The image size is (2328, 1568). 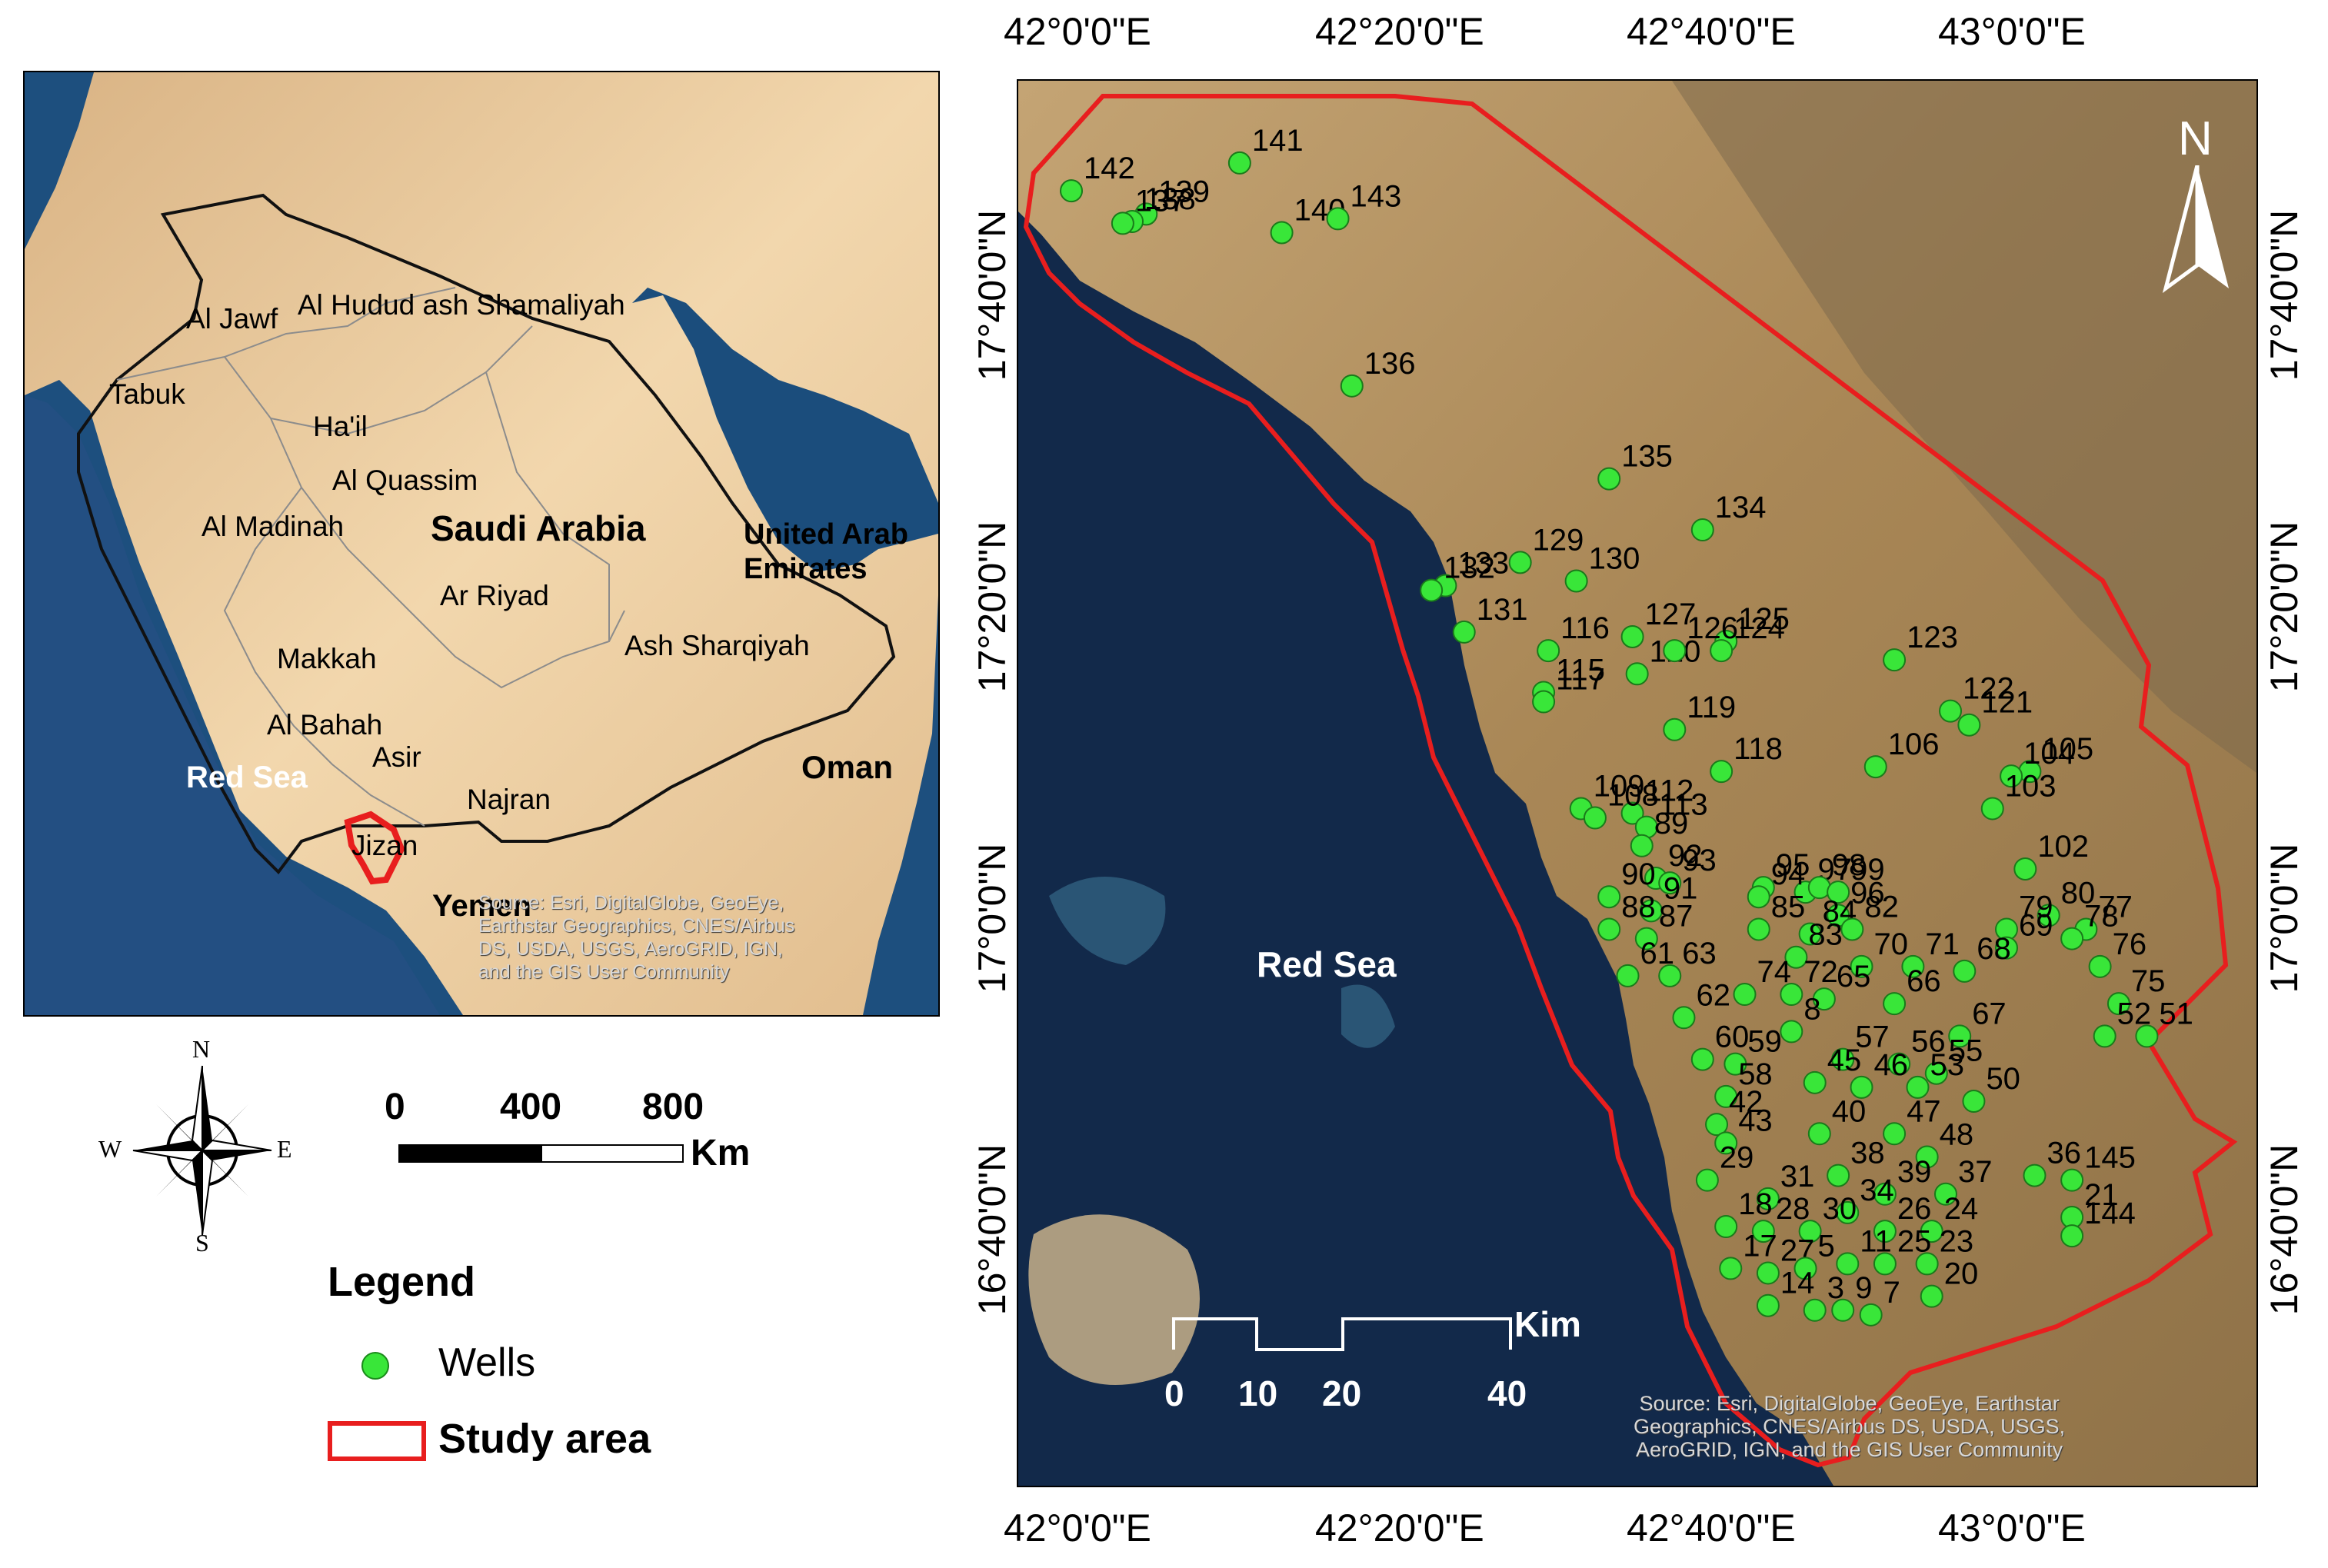 I want to click on y-tick-left: 16°40'0"N, so click(x=993, y=1230).